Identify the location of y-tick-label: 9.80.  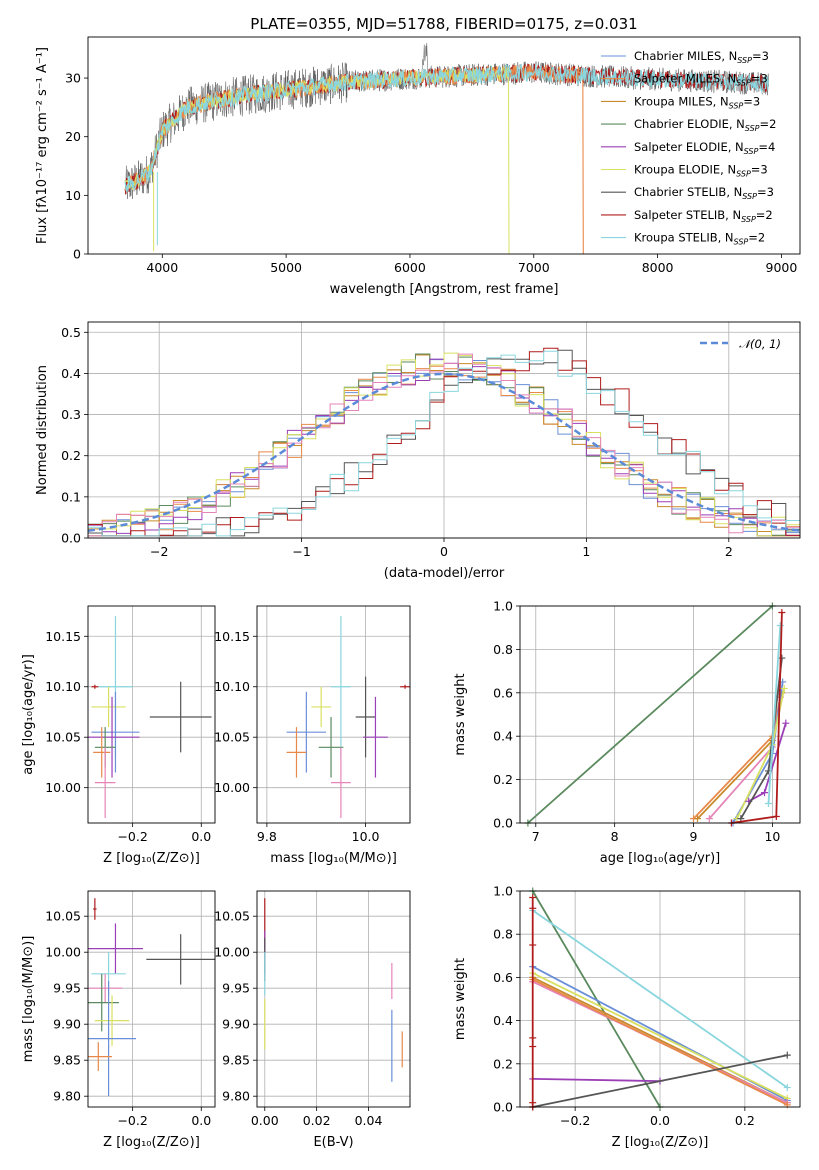
(67, 1096).